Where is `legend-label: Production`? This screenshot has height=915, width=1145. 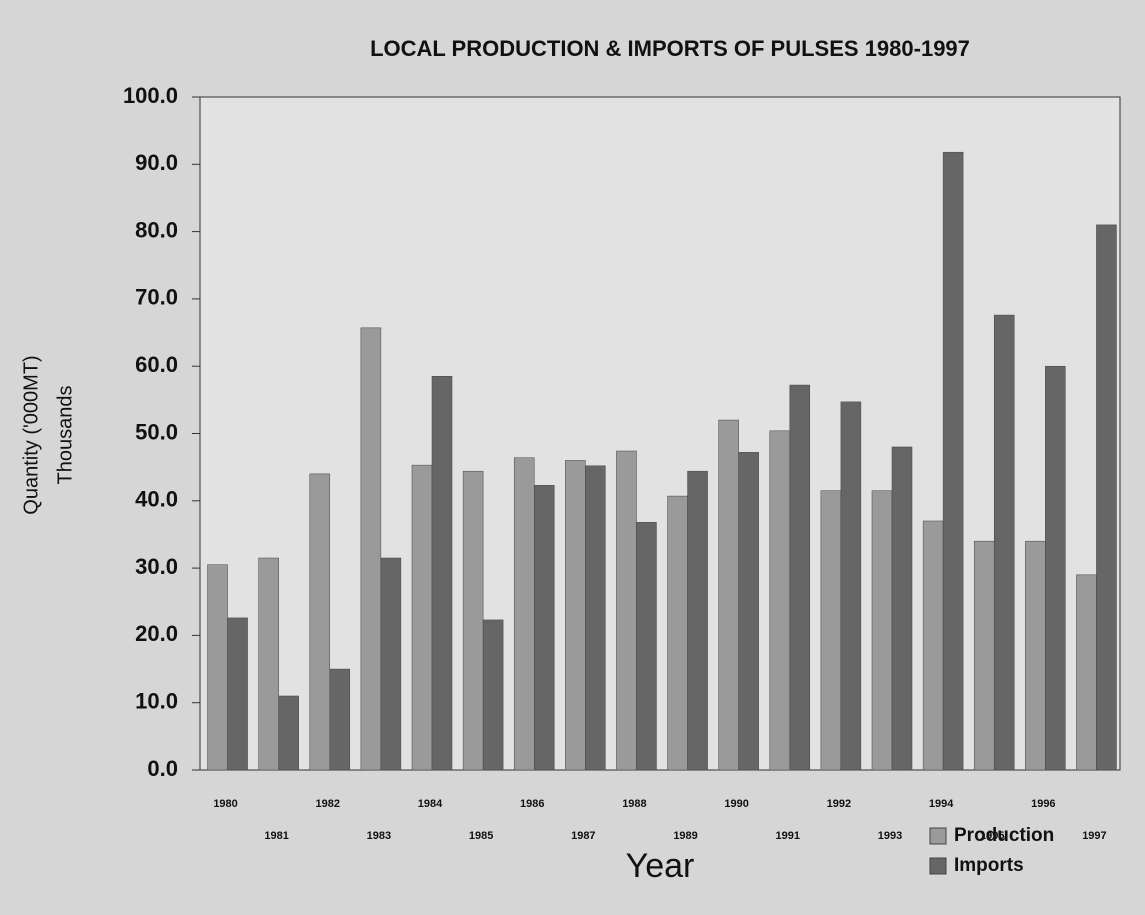 legend-label: Production is located at coordinates (1004, 835).